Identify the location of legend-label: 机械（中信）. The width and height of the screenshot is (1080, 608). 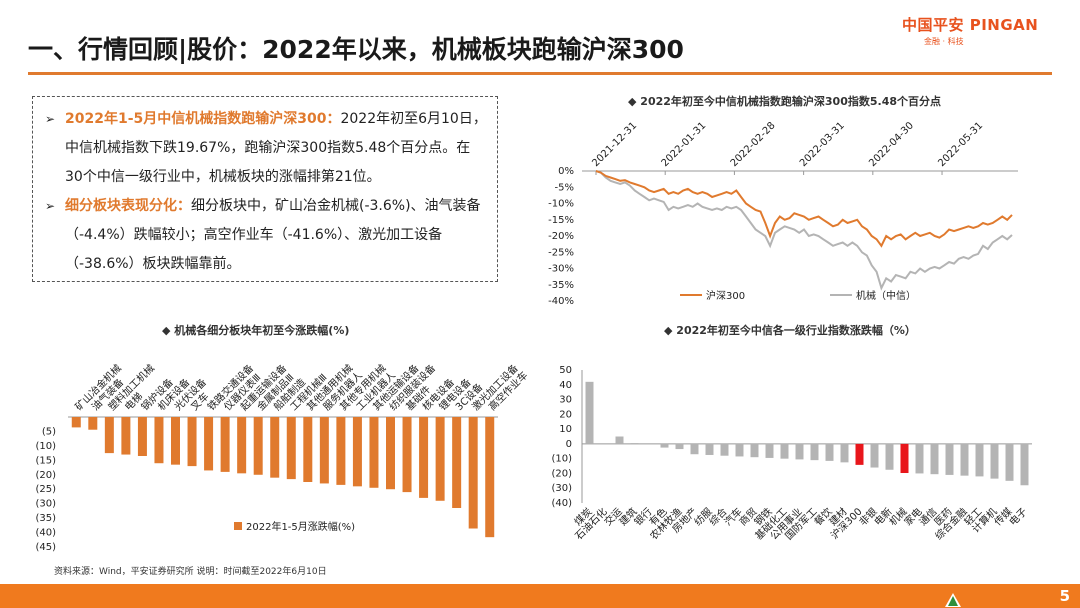
(886, 295).